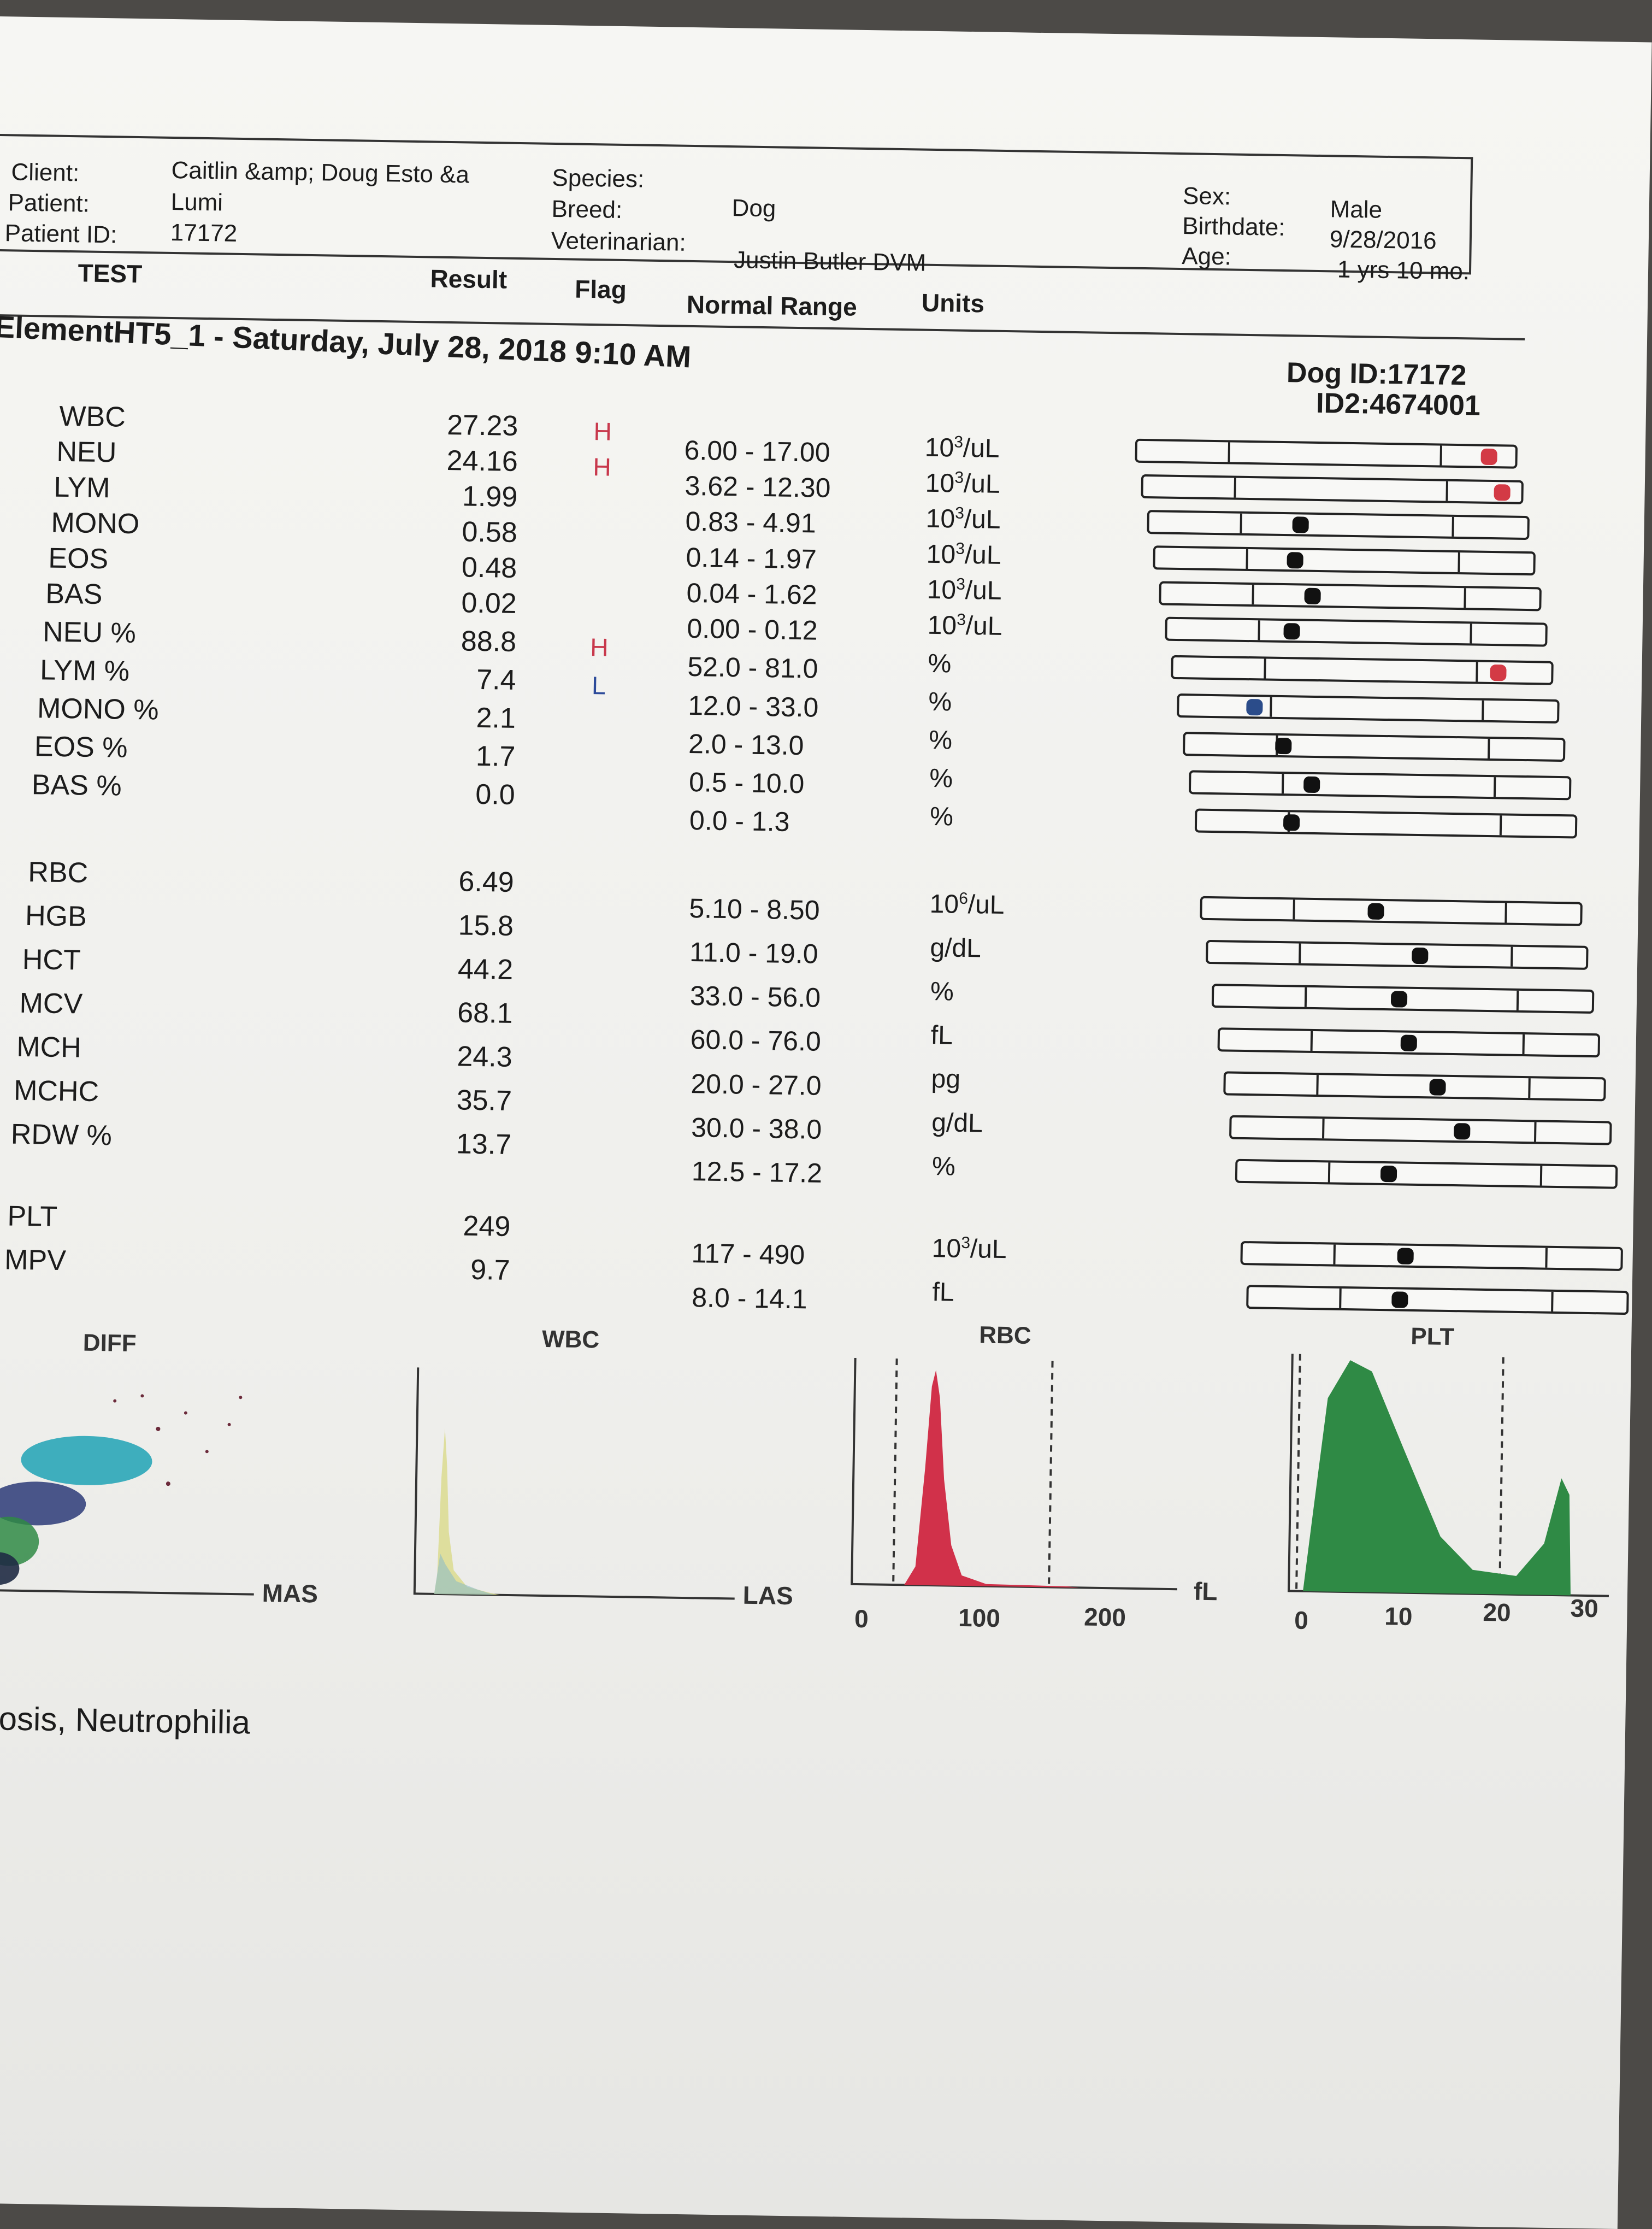  What do you see at coordinates (110, 273) in the screenshot?
I see `col-test: TEST` at bounding box center [110, 273].